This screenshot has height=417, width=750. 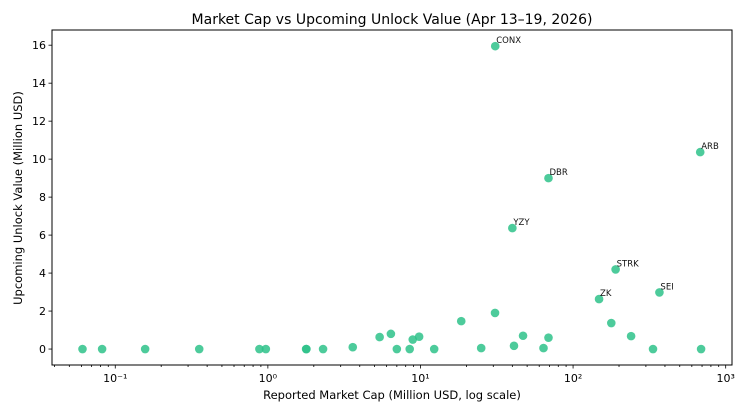 I want to click on y-tick-label: 6, so click(x=42, y=235).